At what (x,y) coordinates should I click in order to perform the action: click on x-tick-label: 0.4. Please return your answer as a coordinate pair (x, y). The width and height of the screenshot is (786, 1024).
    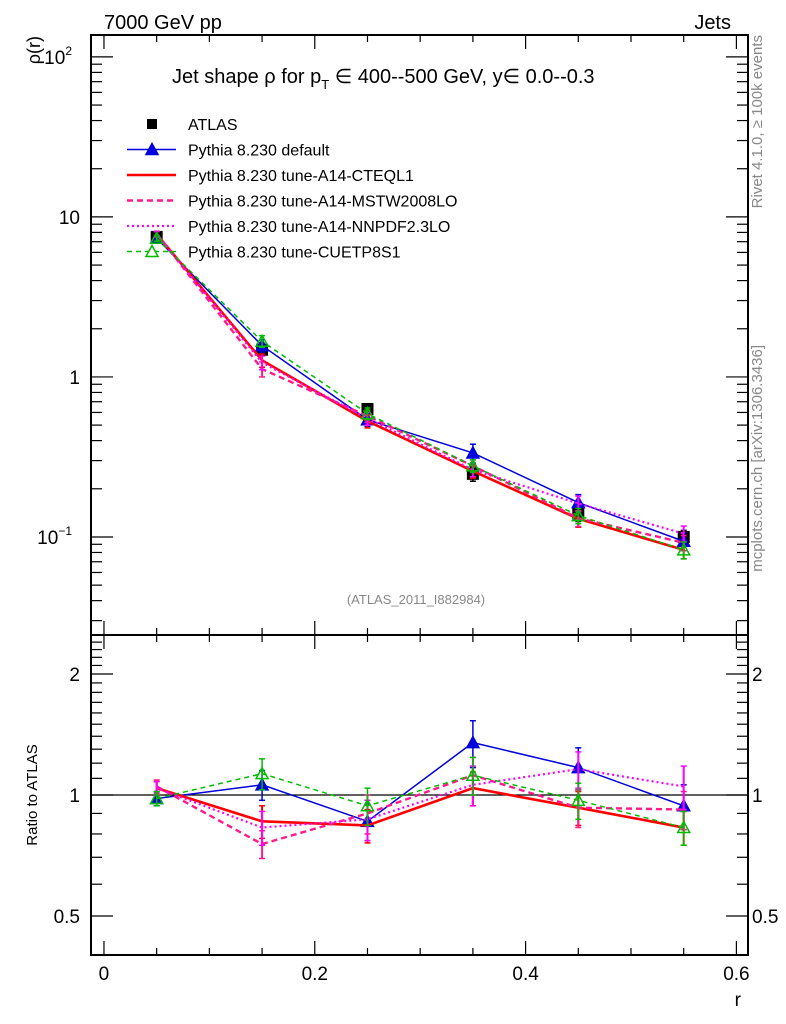
    Looking at the image, I should click on (525, 974).